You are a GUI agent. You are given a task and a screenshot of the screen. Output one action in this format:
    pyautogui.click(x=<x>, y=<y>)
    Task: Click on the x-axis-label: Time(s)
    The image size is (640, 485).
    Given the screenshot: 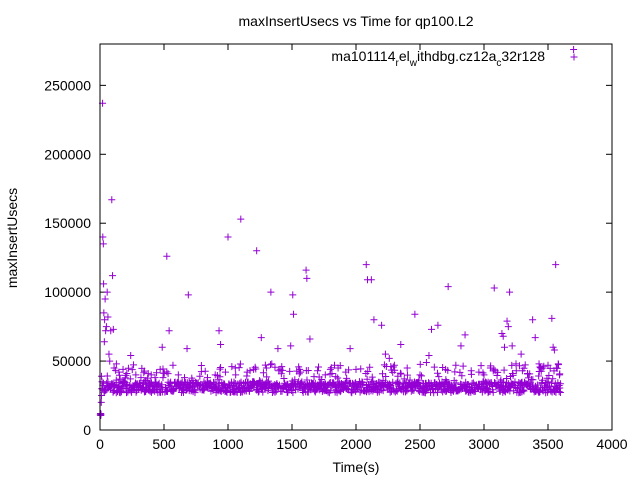 What is the action you would take?
    pyautogui.click(x=356, y=467)
    